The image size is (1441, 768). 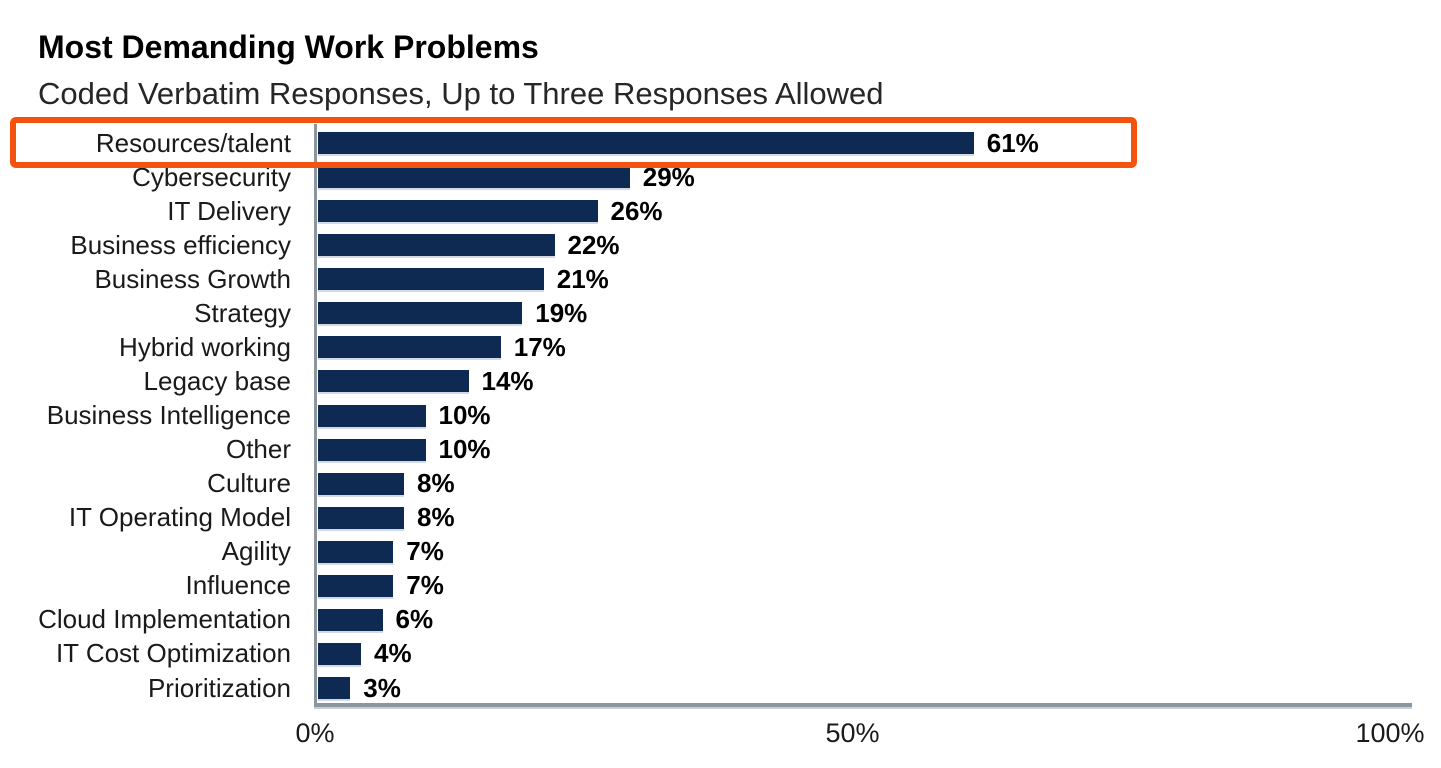 I want to click on value-label: 19%, so click(x=561, y=312).